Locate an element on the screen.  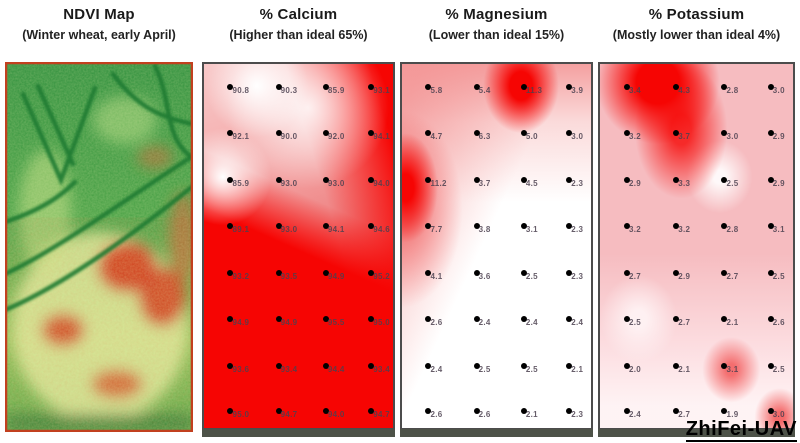
sample-point: 93.4 is located at coordinates (379, 368).